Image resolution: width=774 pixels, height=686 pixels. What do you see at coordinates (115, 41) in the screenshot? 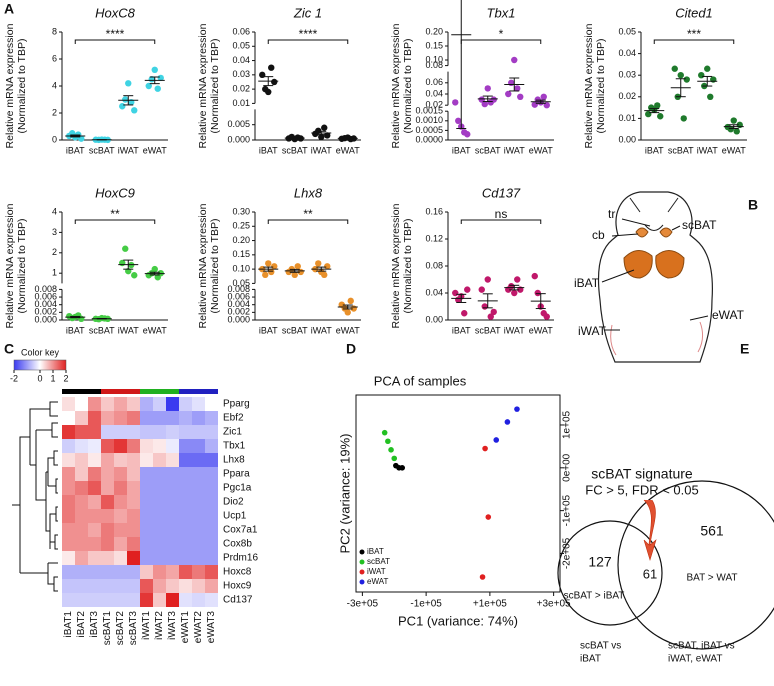
I see `significance-bracket` at bounding box center [115, 41].